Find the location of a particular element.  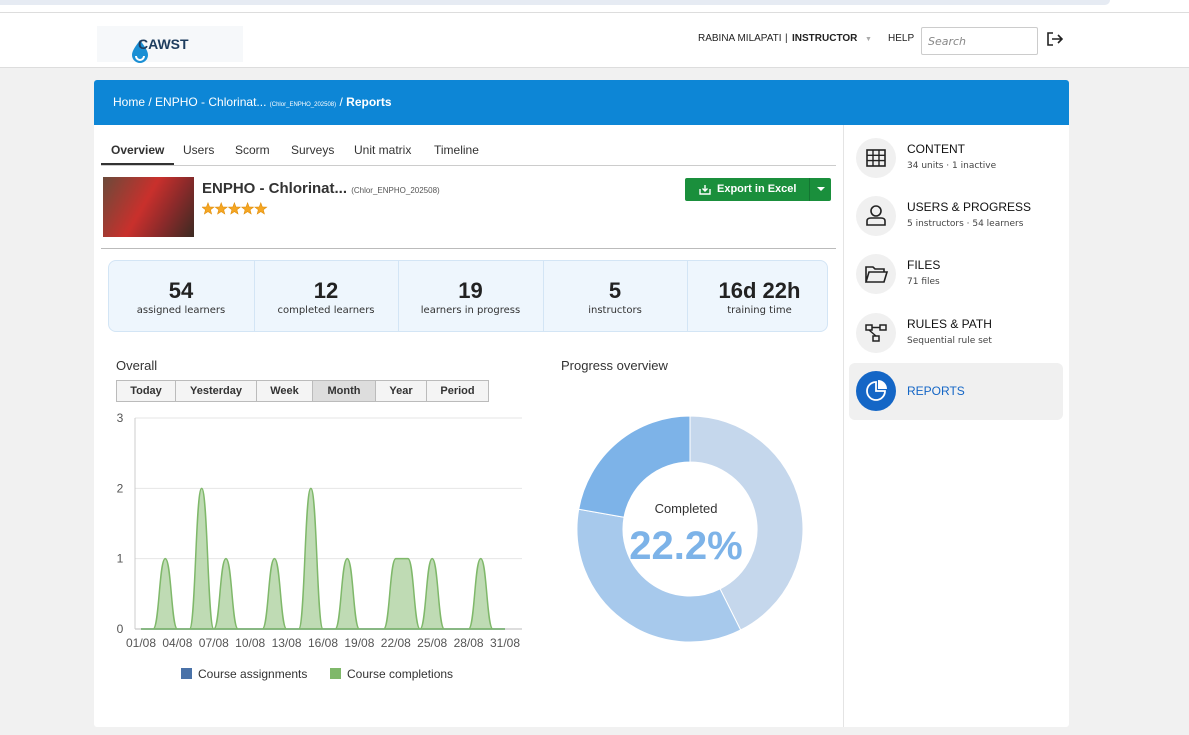

donut-chart: Completed 22.2% is located at coordinates (690, 529).